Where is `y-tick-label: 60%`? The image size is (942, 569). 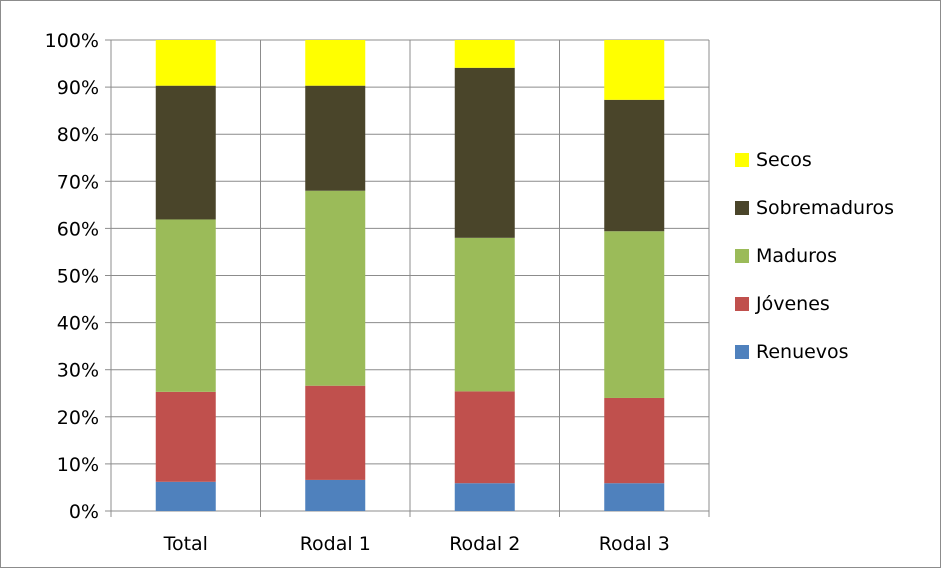 y-tick-label: 60% is located at coordinates (78, 229).